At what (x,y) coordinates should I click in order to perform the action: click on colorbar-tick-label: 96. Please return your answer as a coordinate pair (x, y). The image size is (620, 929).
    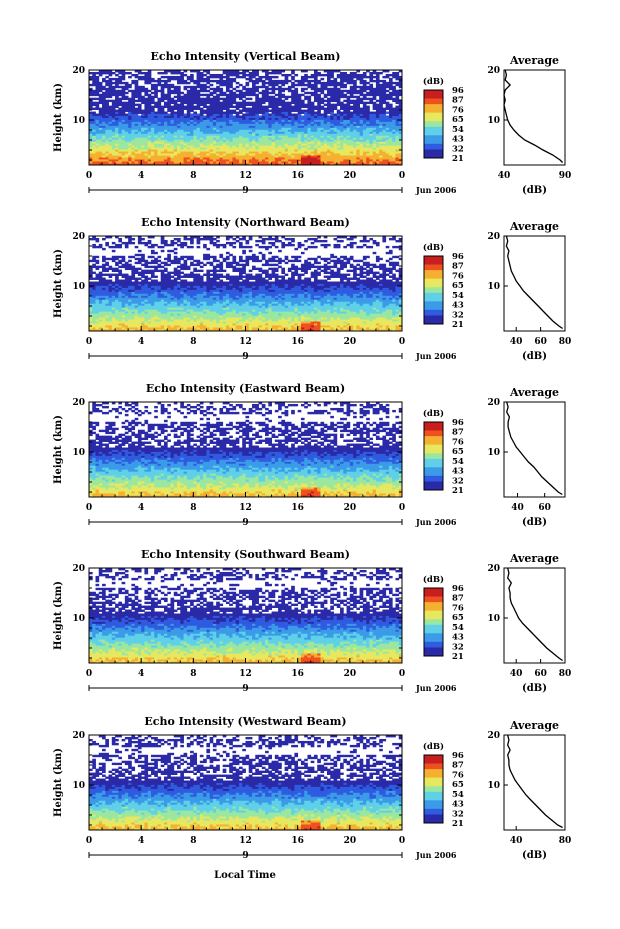
    Looking at the image, I should click on (458, 91).